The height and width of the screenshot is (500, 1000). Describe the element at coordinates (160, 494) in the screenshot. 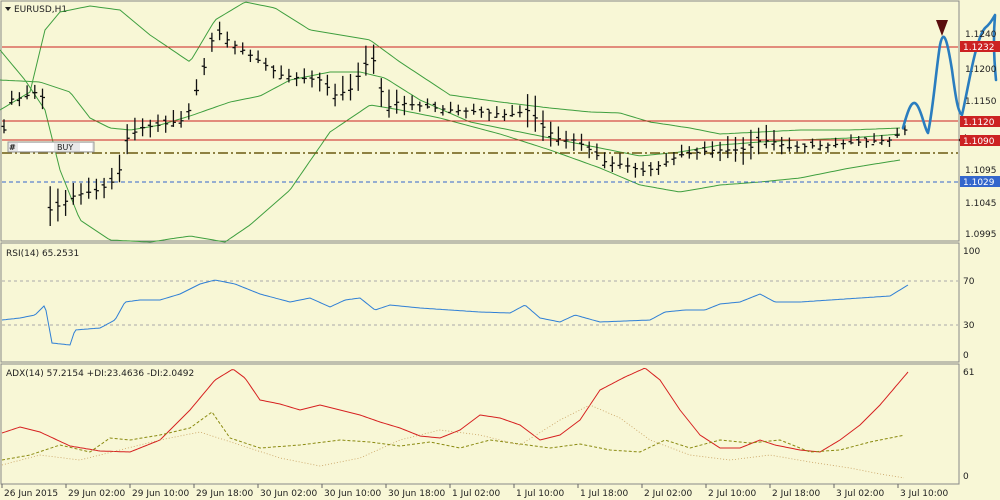

I see `time-tick-label: 29 Jun 10:00` at that location.